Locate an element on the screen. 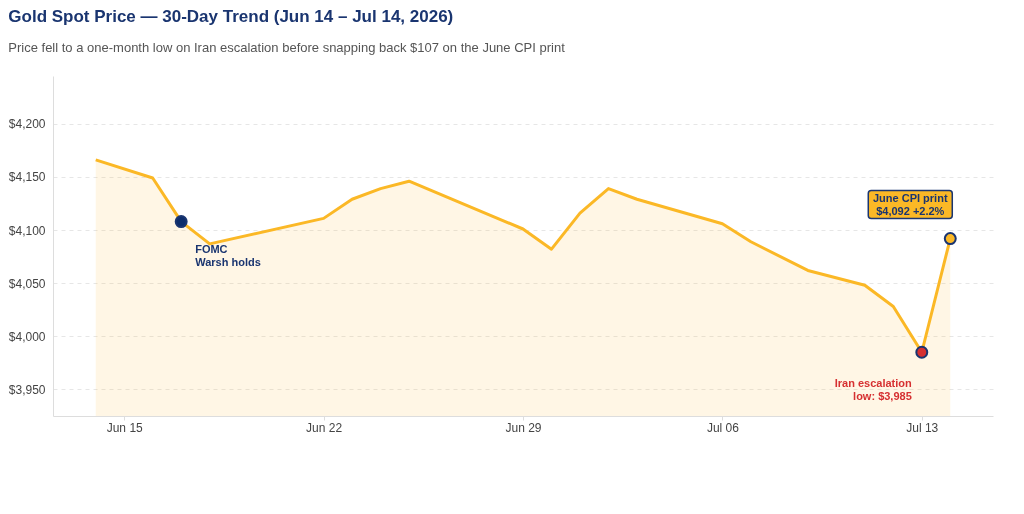  annotation: FOMC Warsh holds is located at coordinates (228, 255).